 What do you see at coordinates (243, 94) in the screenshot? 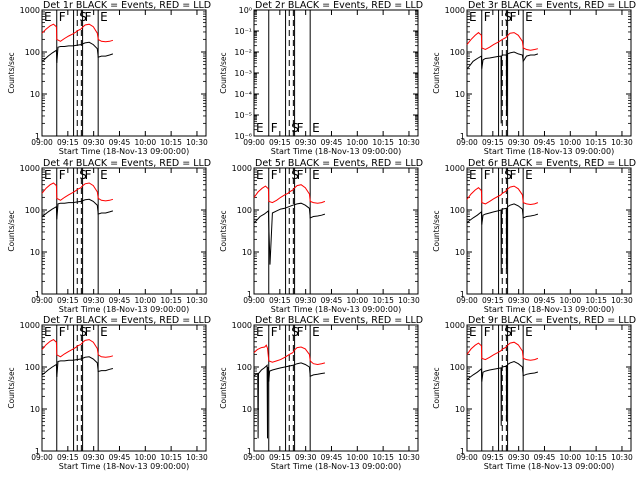
I see `y-tick-label: 10⁻⁴` at bounding box center [243, 94].